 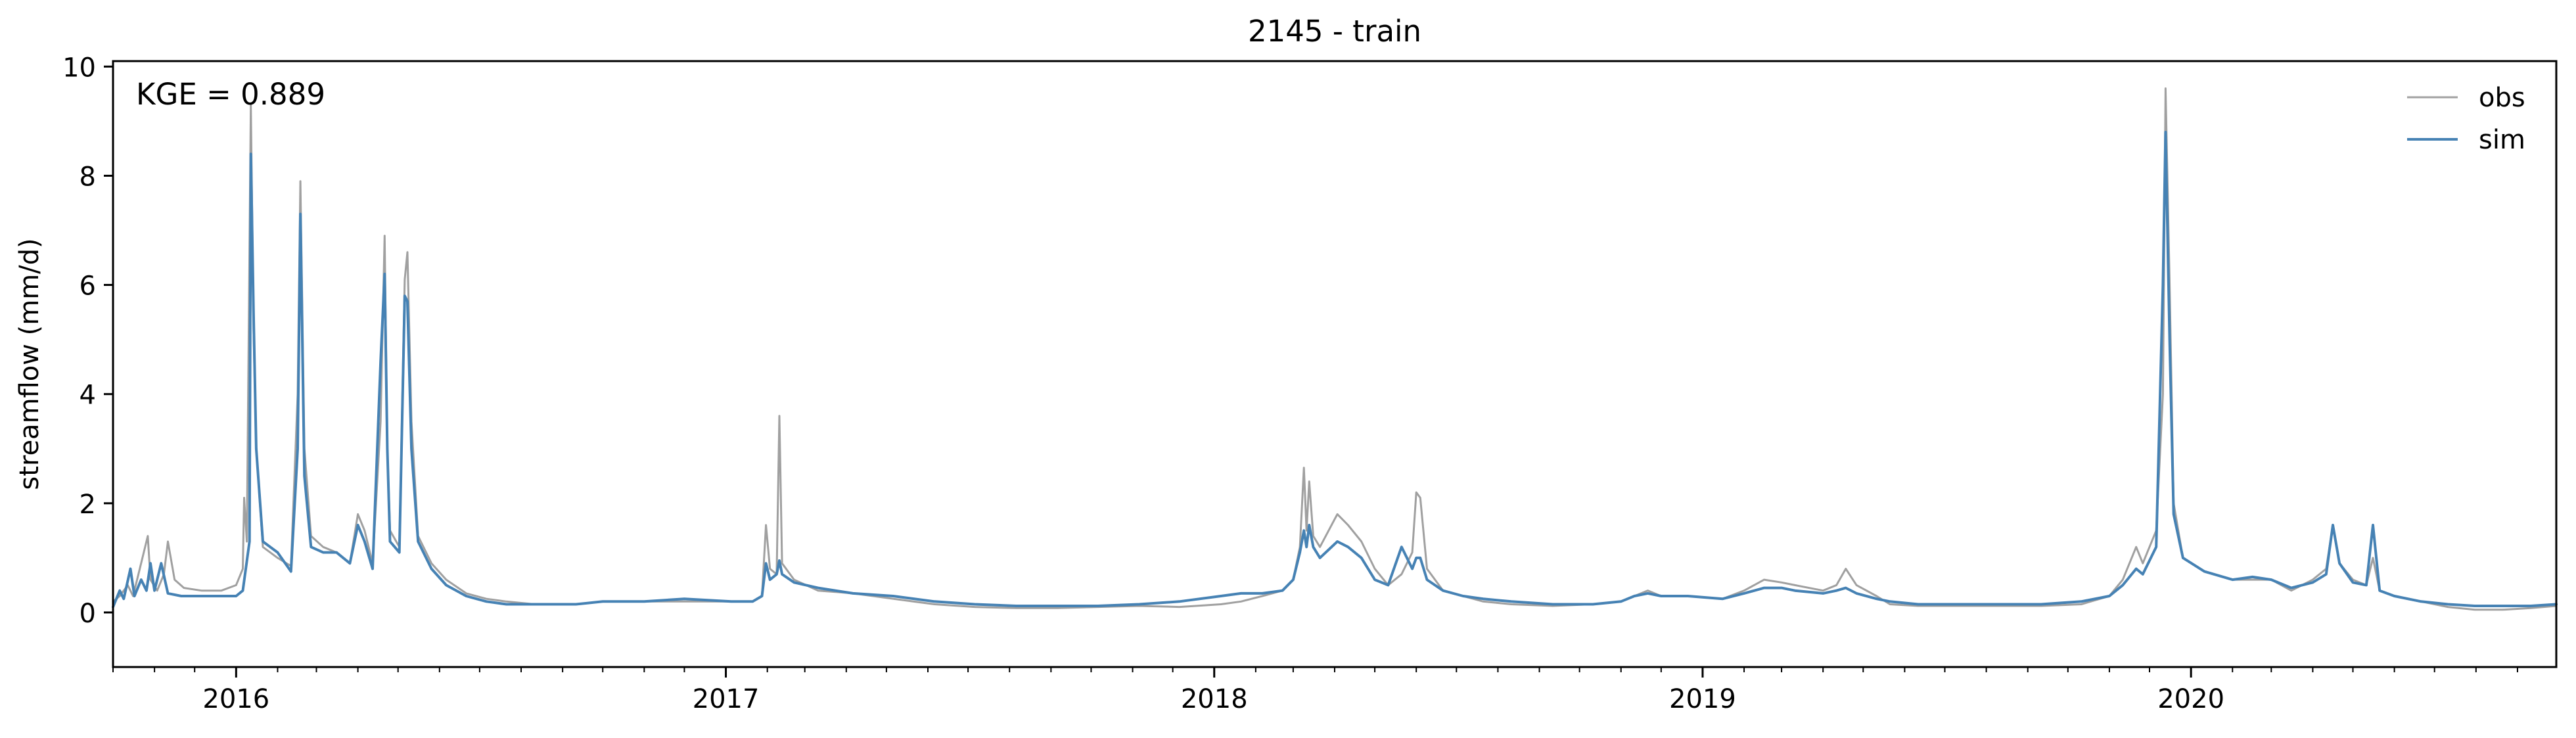 What do you see at coordinates (2190, 699) in the screenshot?
I see `x-tick-label: 2020` at bounding box center [2190, 699].